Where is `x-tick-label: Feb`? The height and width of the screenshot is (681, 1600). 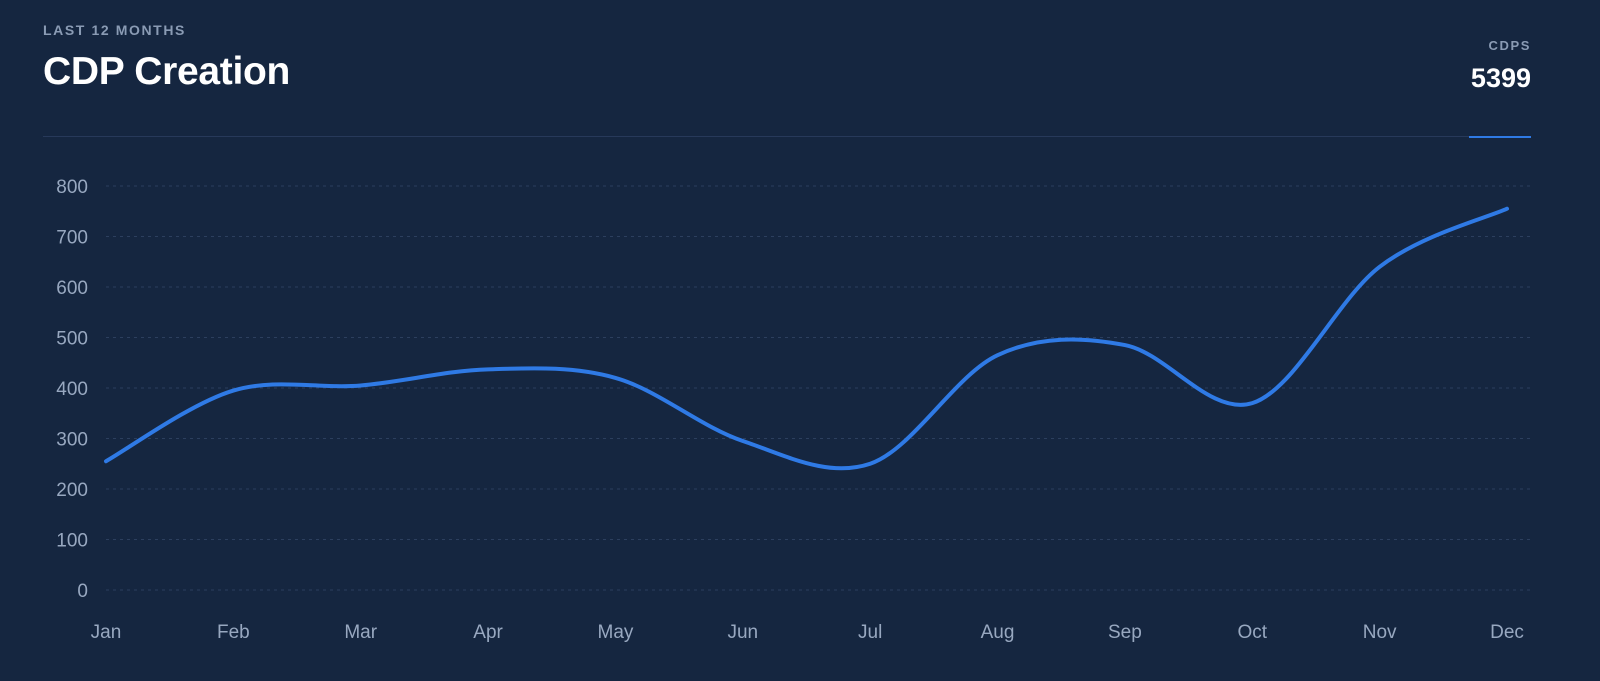 x-tick-label: Feb is located at coordinates (233, 632).